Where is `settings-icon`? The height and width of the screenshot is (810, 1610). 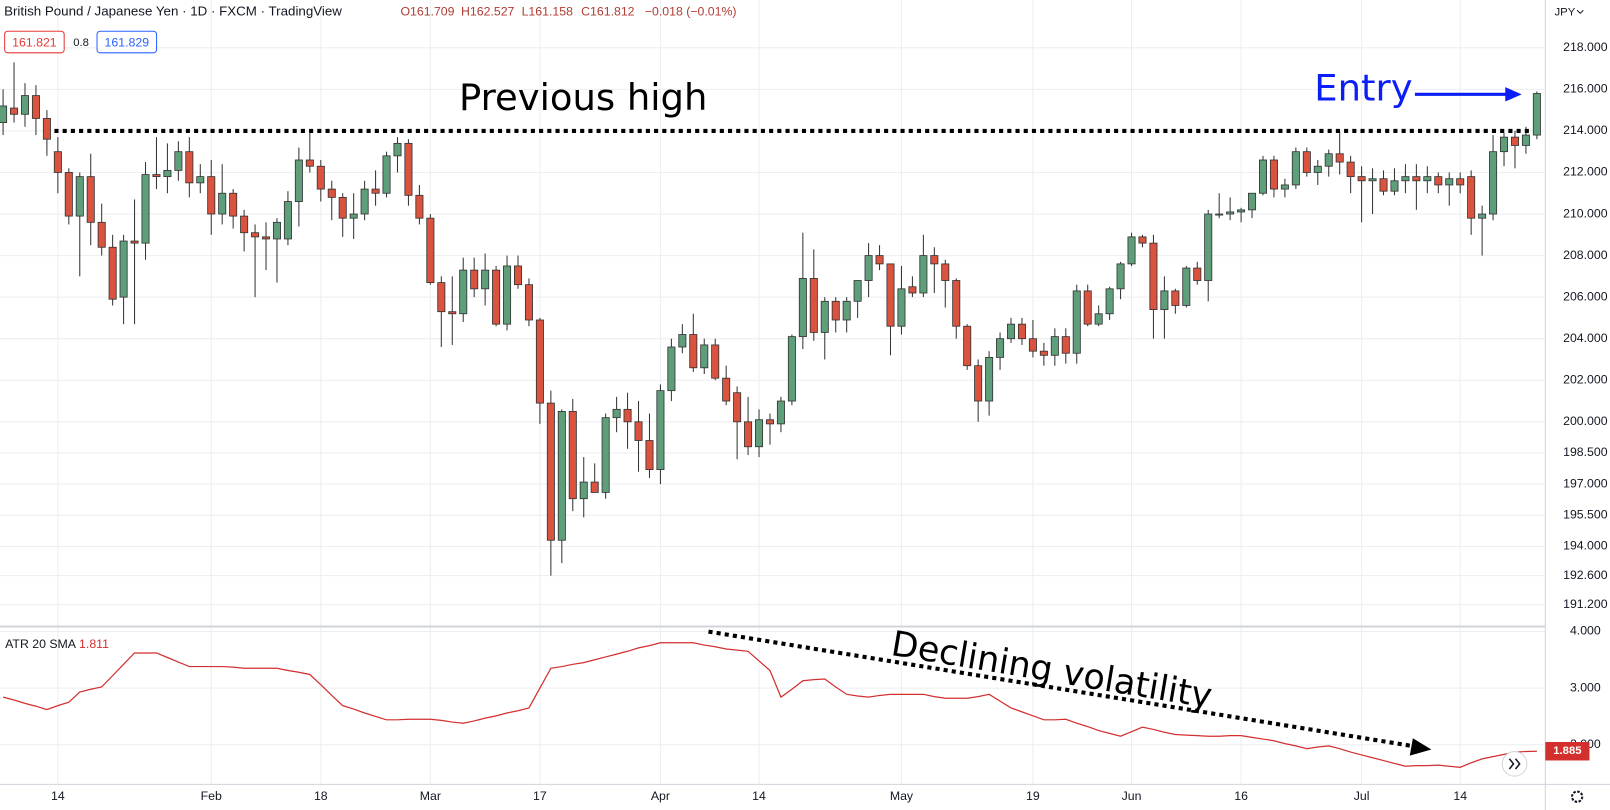
settings-icon is located at coordinates (1577, 796).